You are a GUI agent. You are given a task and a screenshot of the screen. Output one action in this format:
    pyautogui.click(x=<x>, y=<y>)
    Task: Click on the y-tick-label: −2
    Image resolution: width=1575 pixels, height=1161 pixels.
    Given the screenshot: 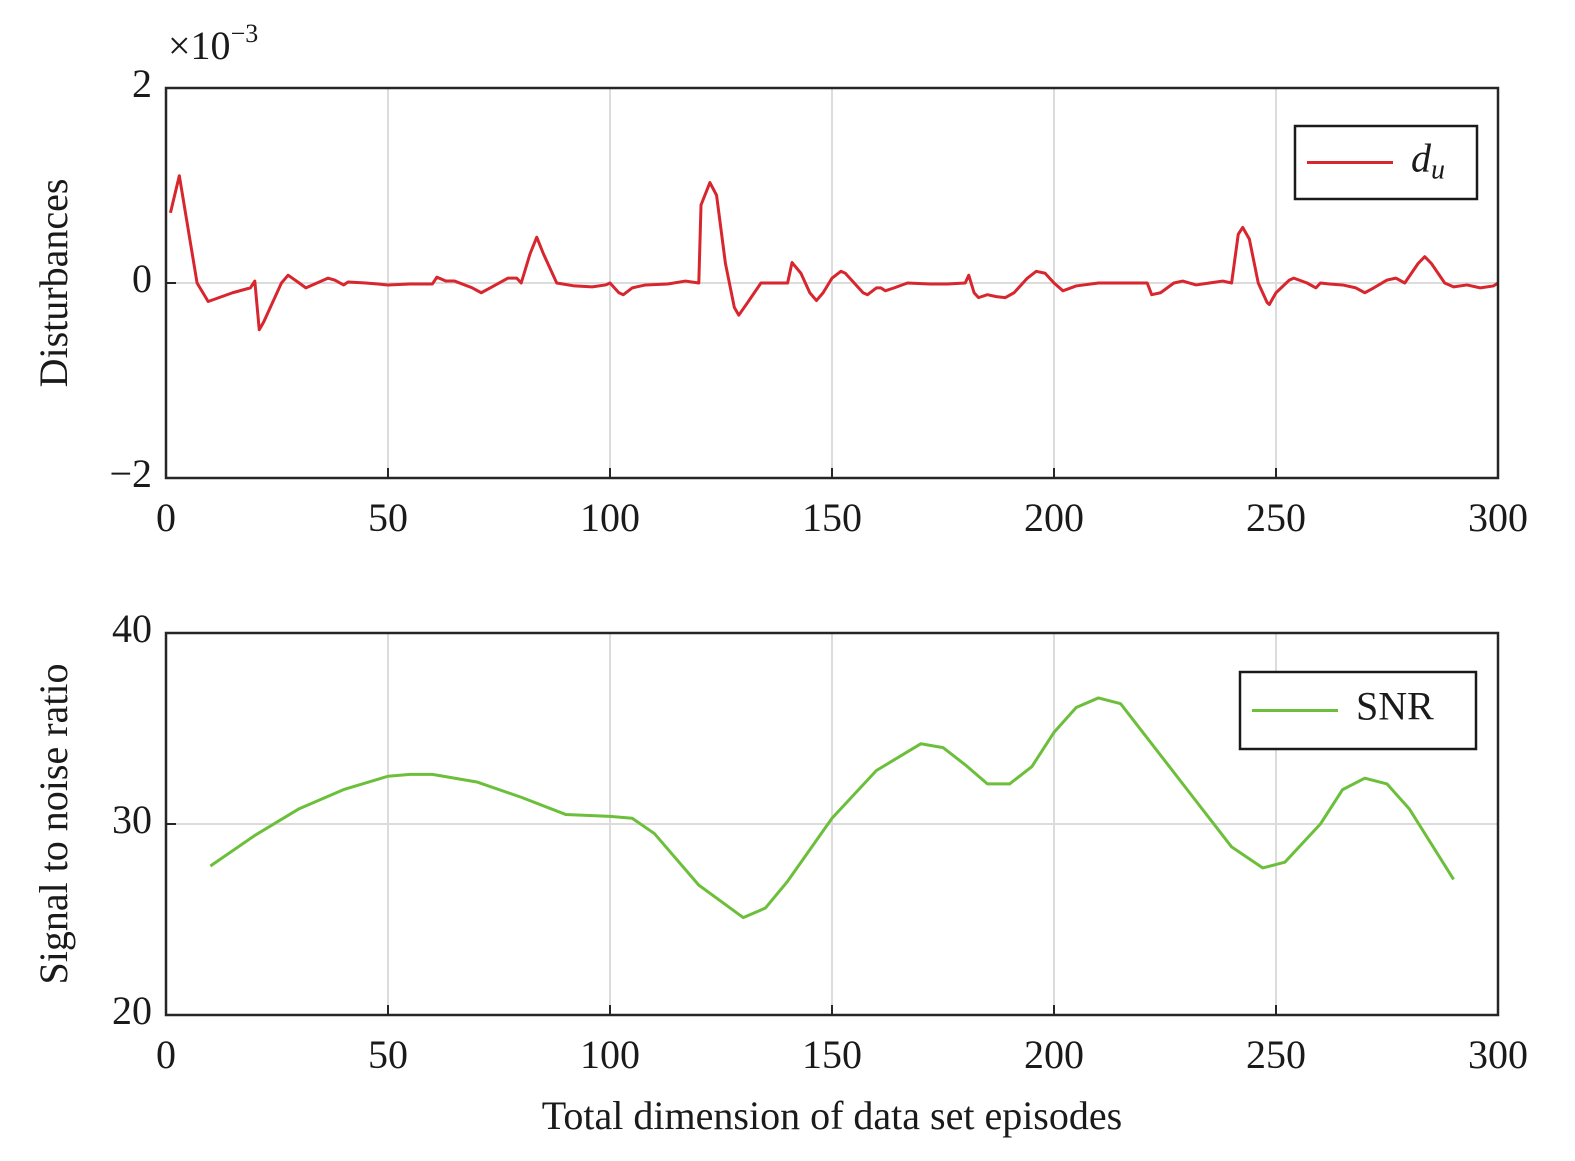 What is the action you would take?
    pyautogui.click(x=130, y=473)
    